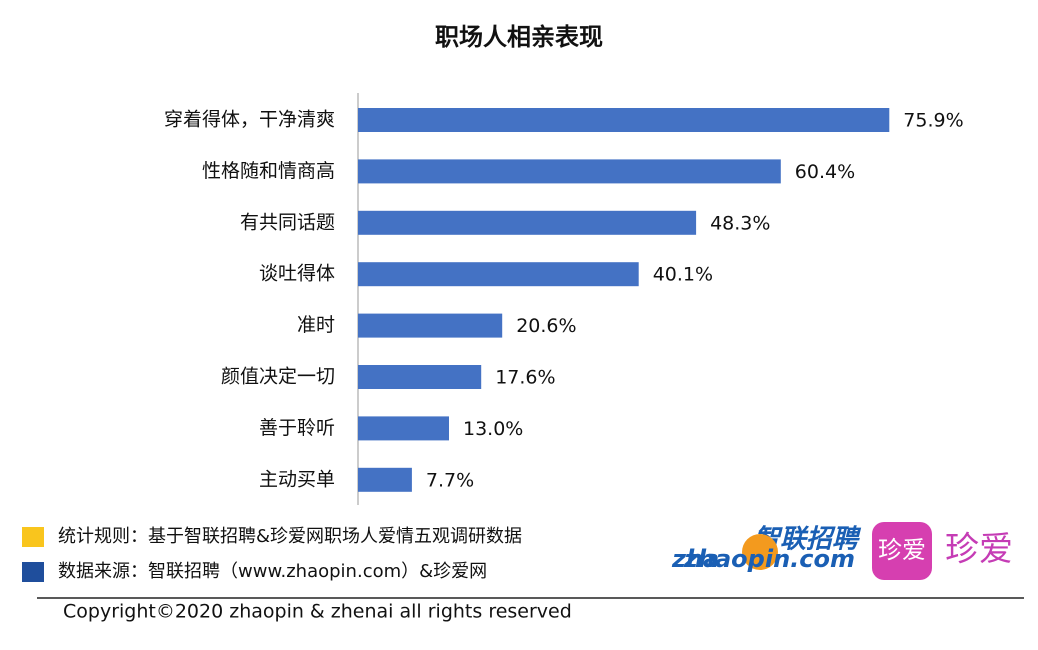  Describe the element at coordinates (316, 325) in the screenshot. I see `category-label: 准时` at that location.